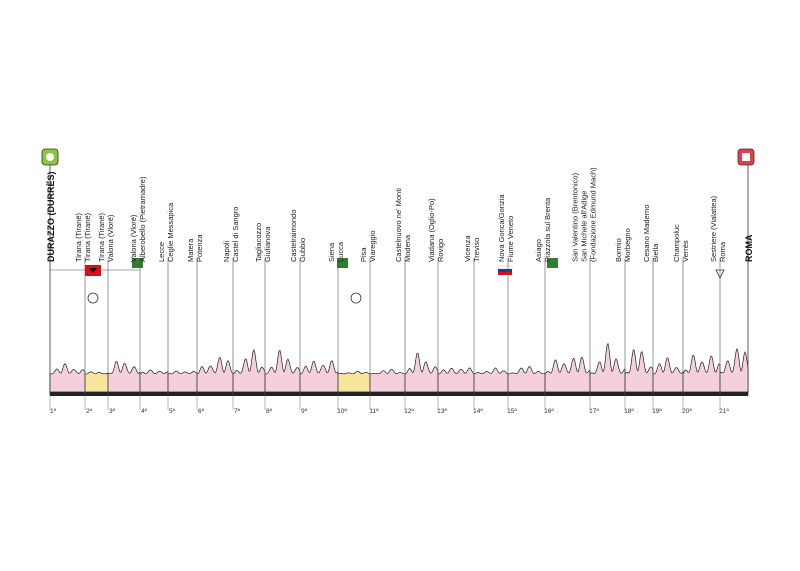 This screenshot has height=571, width=800. What do you see at coordinates (627, 245) in the screenshot?
I see `place-label: Morbegno` at bounding box center [627, 245].